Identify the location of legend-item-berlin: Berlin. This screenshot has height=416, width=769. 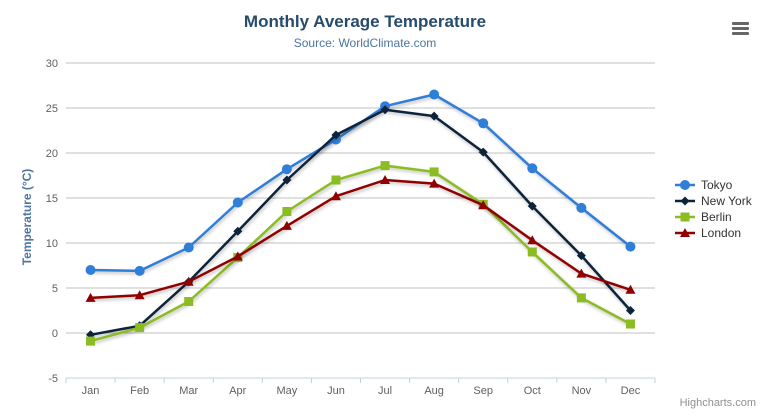
(713, 217).